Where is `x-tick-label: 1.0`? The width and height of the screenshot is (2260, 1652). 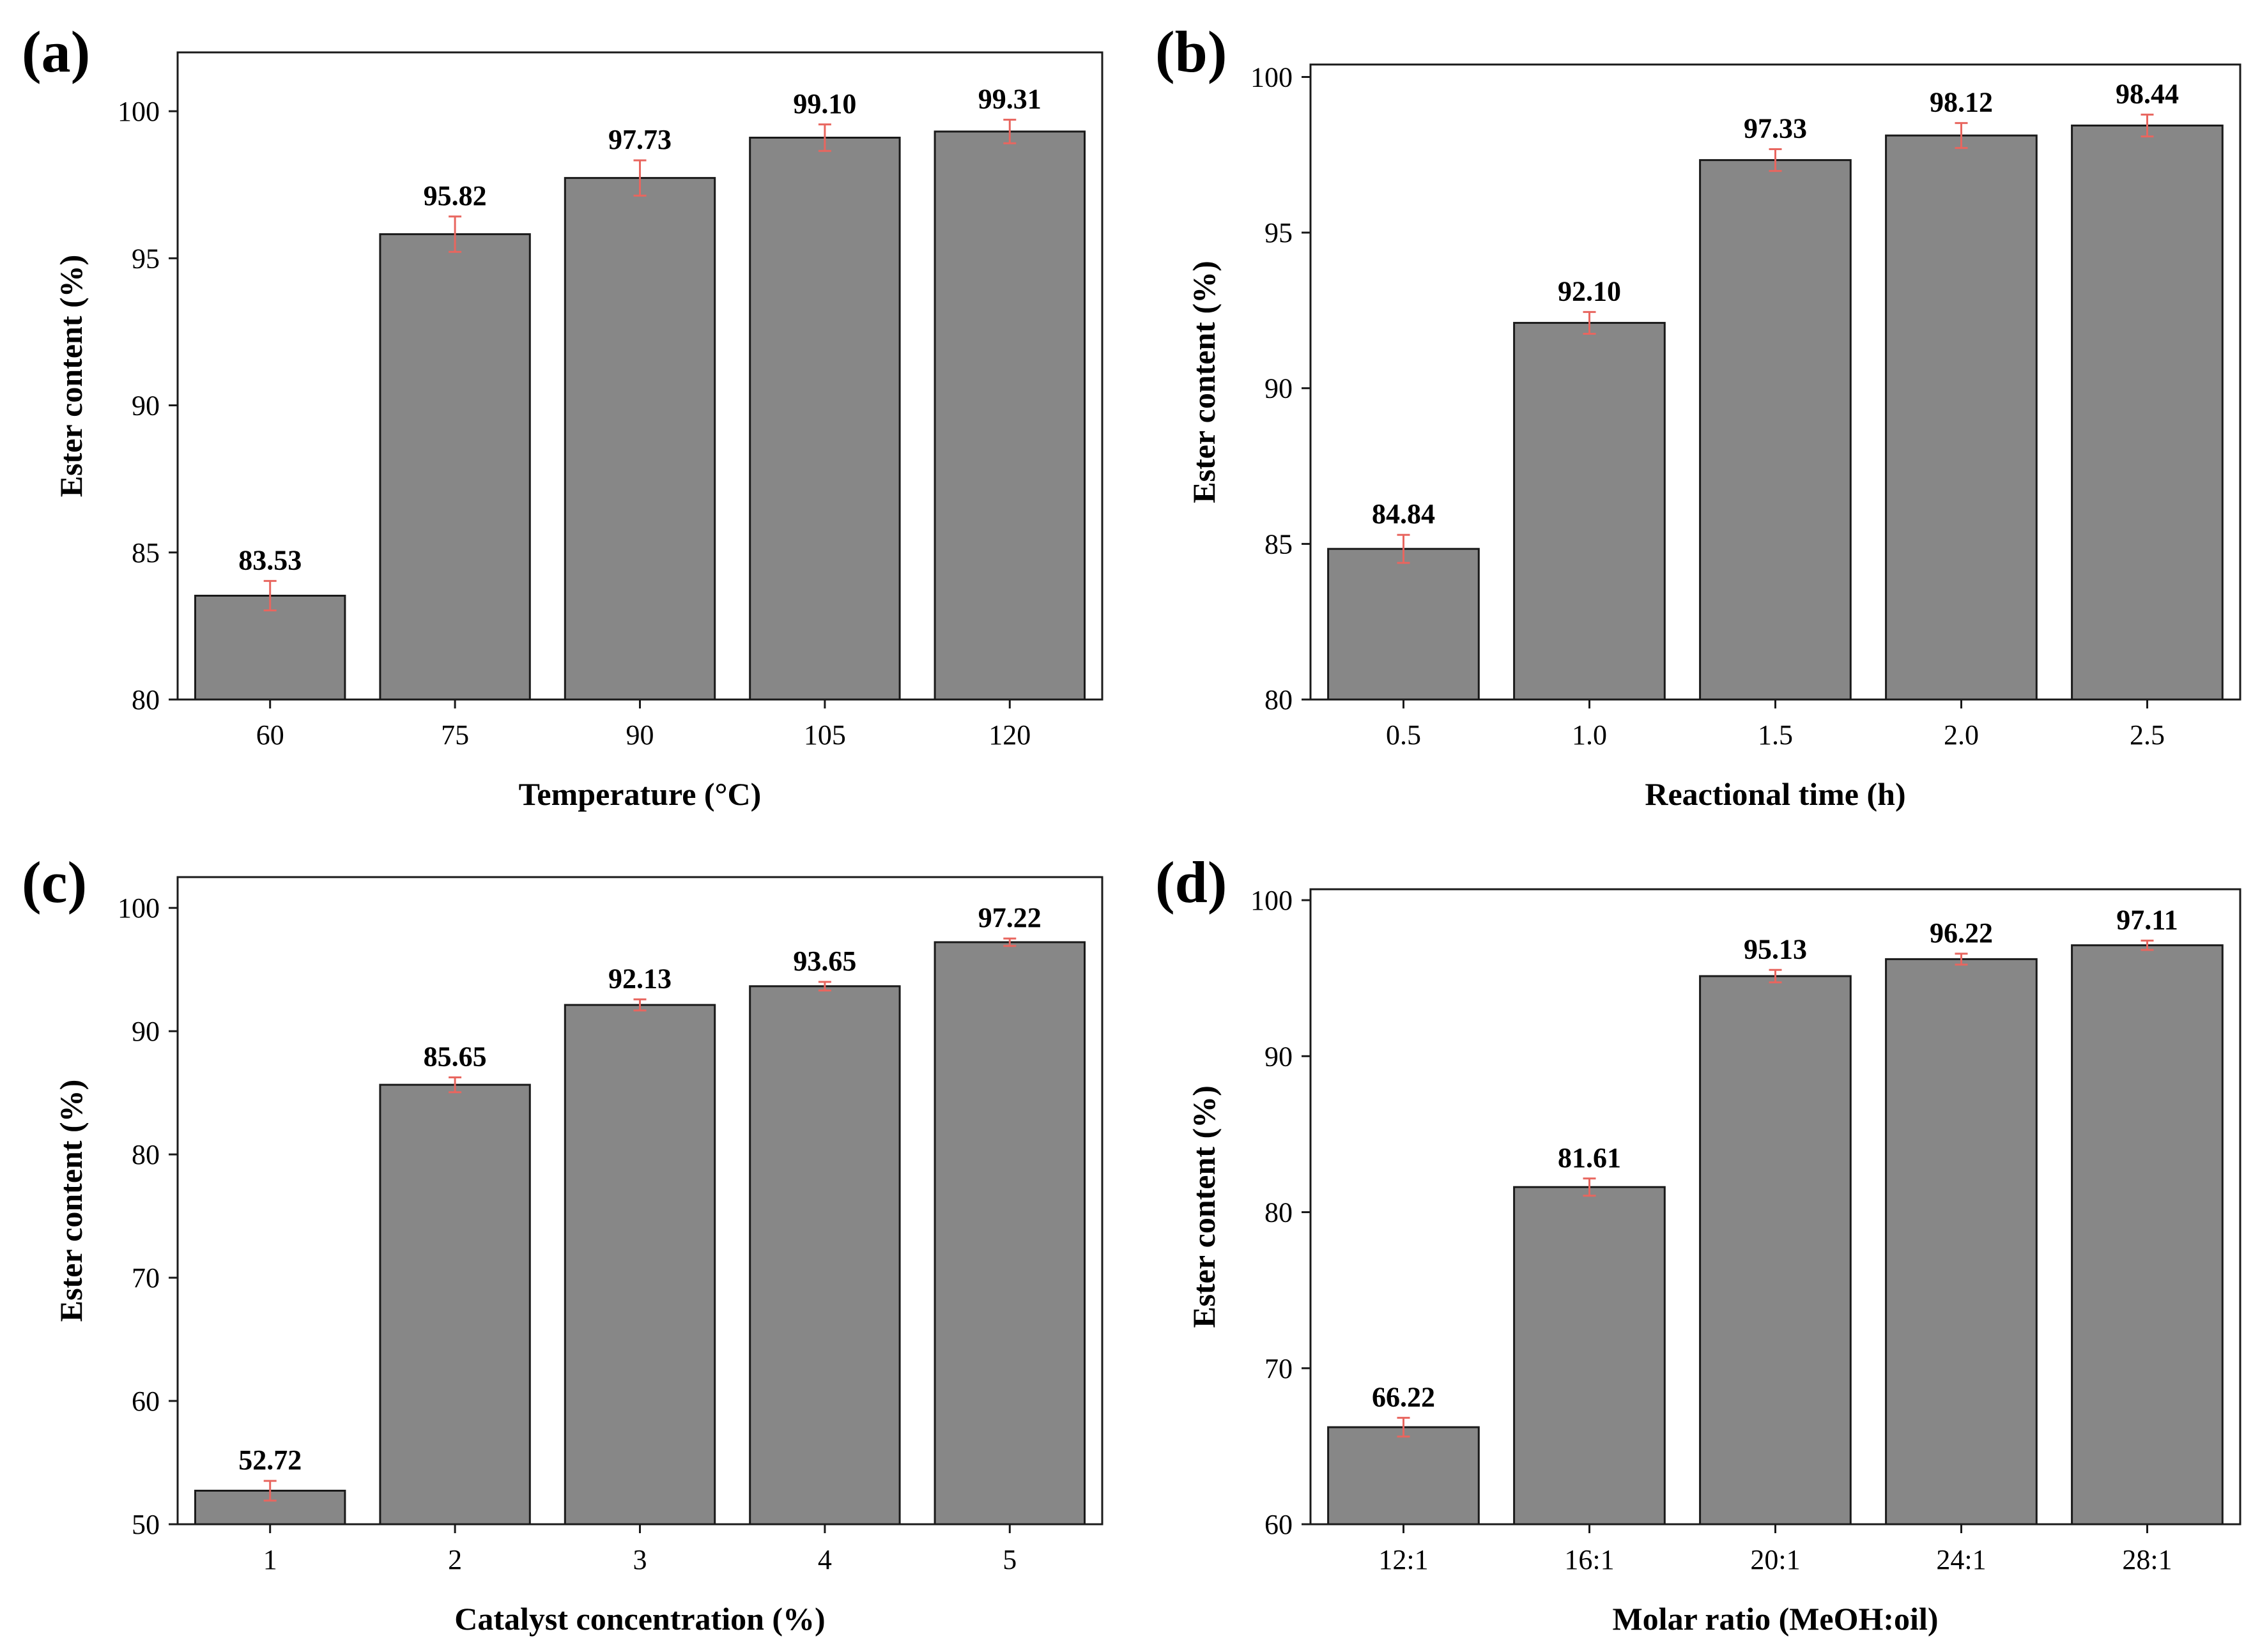 x-tick-label: 1.0 is located at coordinates (1589, 735).